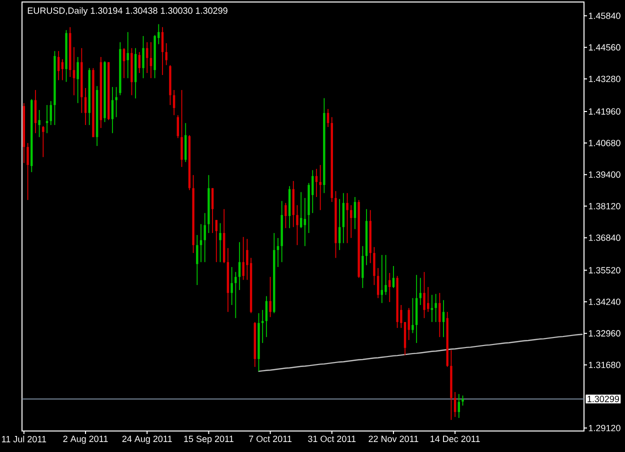  I want to click on x-tick-label: 22 Nov 2011, so click(393, 439).